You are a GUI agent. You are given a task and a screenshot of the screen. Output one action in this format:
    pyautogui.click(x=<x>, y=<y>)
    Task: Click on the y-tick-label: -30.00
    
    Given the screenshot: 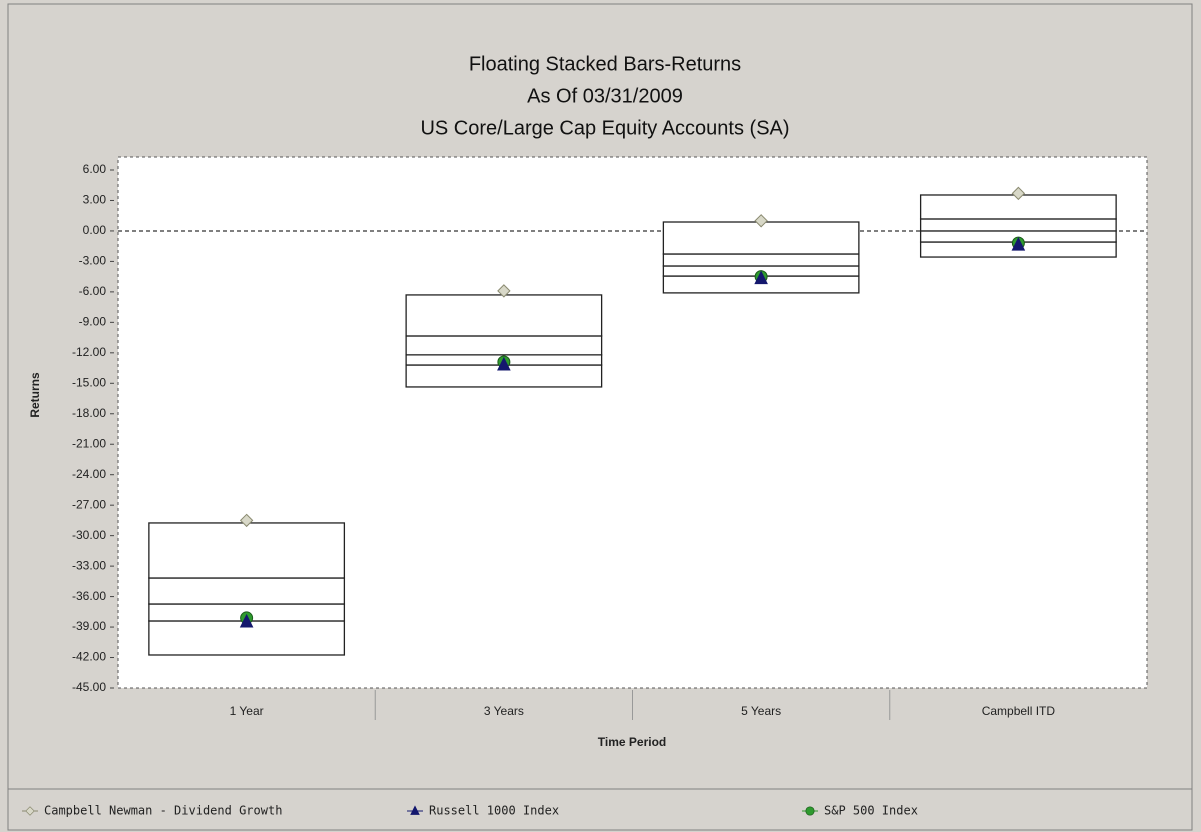 What is the action you would take?
    pyautogui.click(x=89, y=535)
    